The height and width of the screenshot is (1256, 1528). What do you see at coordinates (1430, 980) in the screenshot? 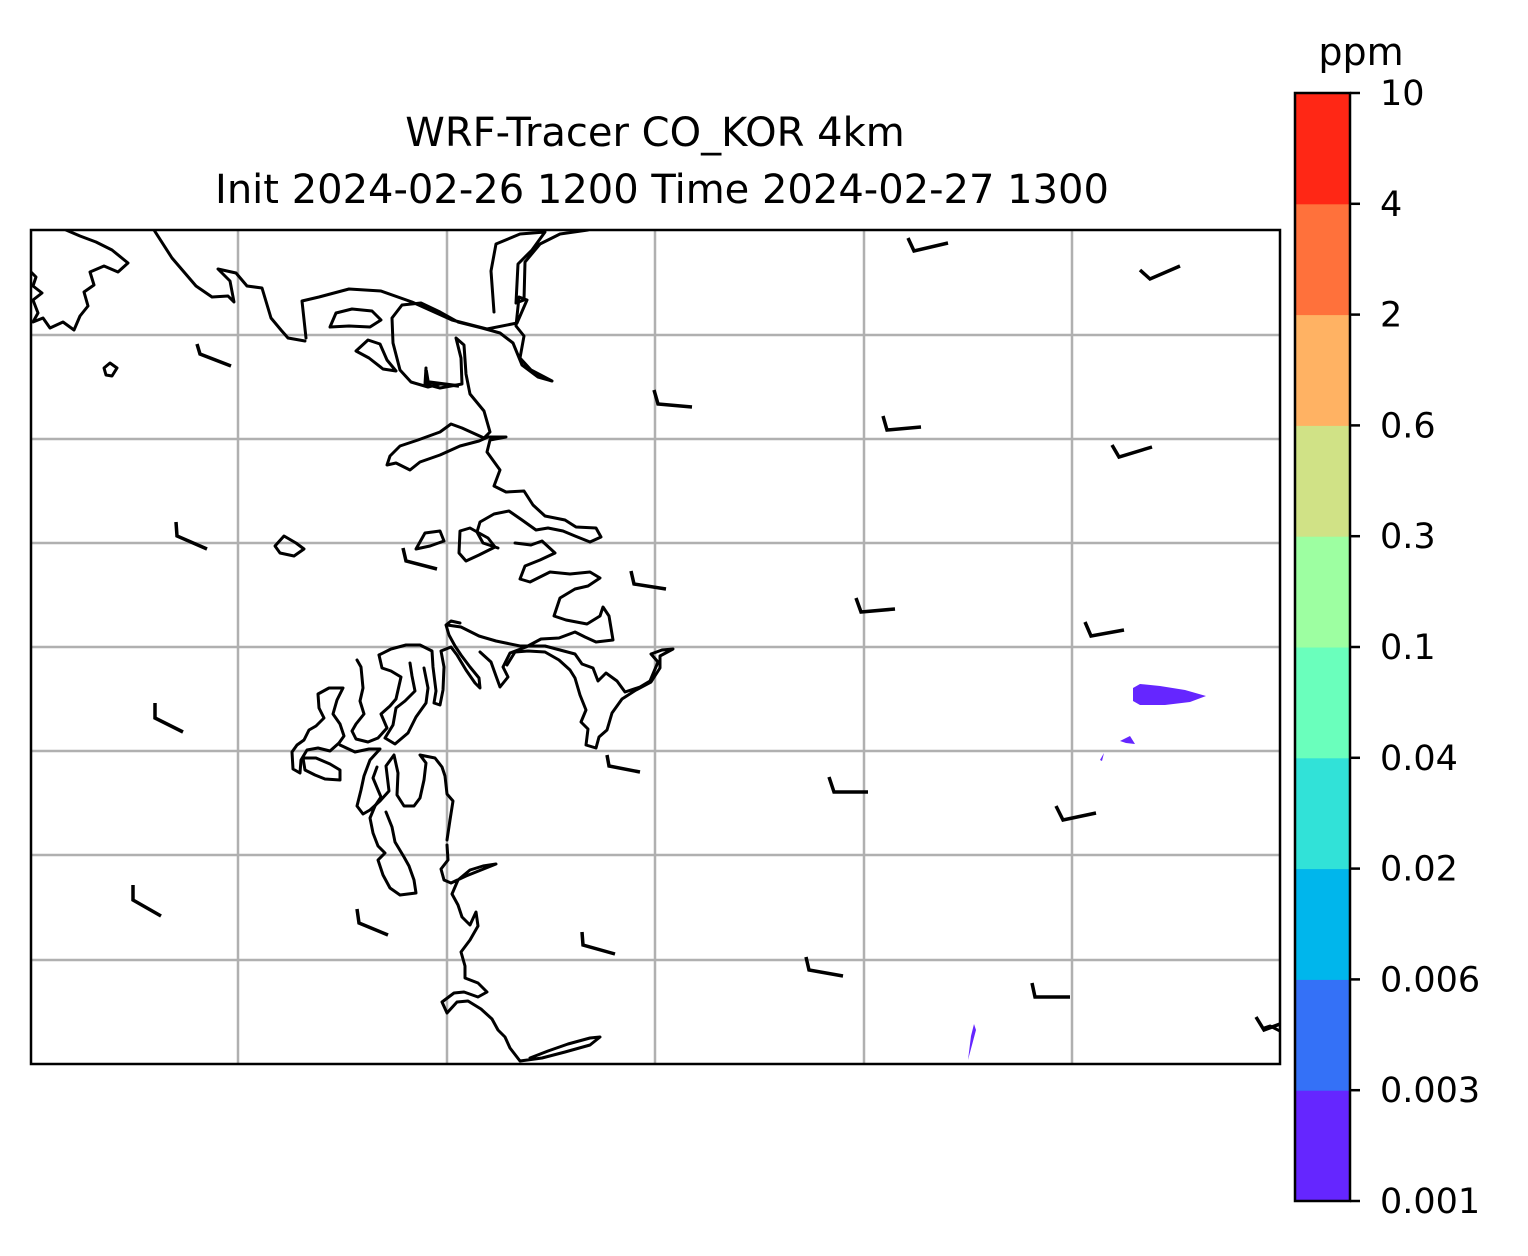
I see `colorbar-tick-label: 0.006` at bounding box center [1430, 980].